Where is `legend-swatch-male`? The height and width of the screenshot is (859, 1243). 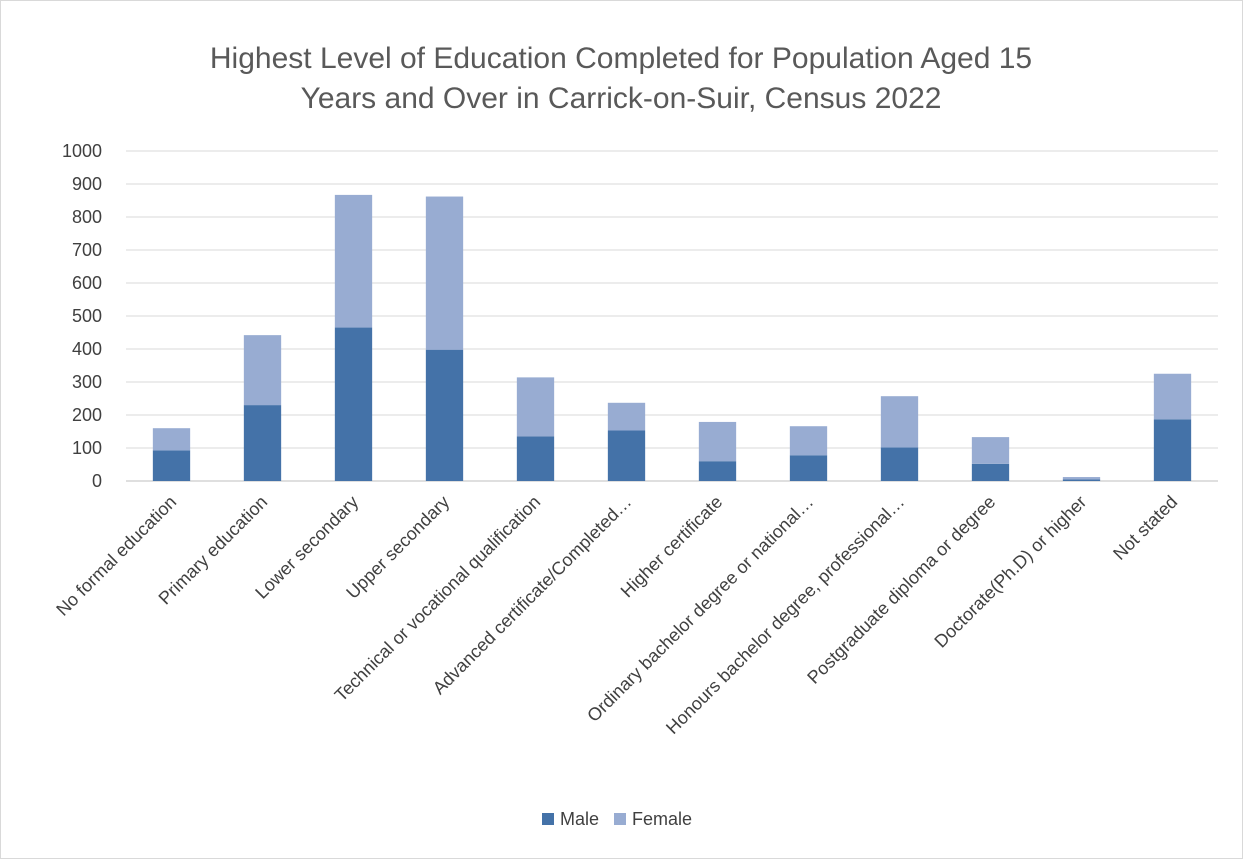
legend-swatch-male is located at coordinates (548, 819).